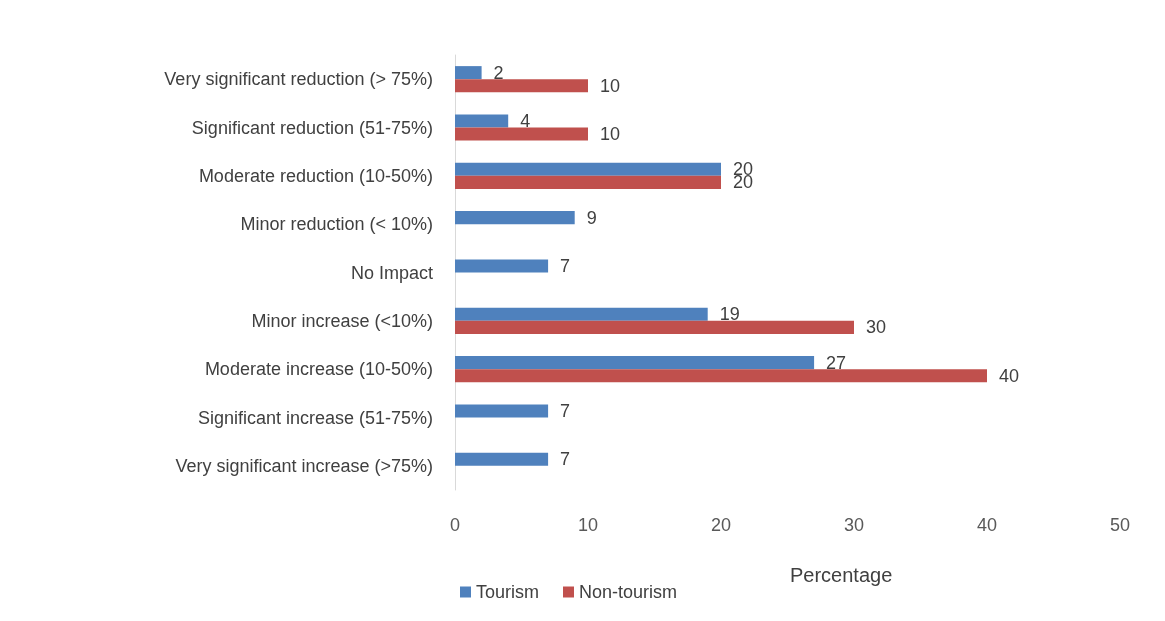  What do you see at coordinates (591, 217) in the screenshot?
I see `data-label: 9` at bounding box center [591, 217].